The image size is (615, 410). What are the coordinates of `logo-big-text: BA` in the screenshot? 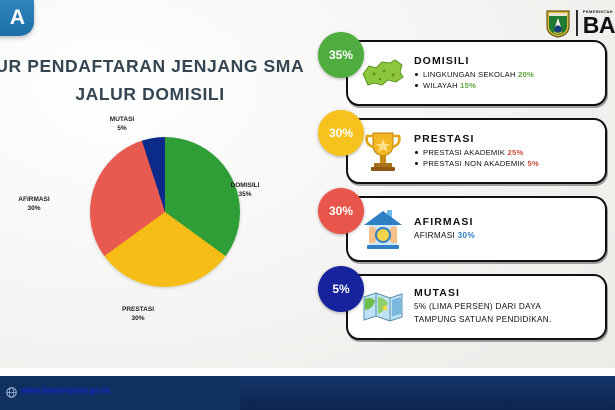 It's located at (598, 24).